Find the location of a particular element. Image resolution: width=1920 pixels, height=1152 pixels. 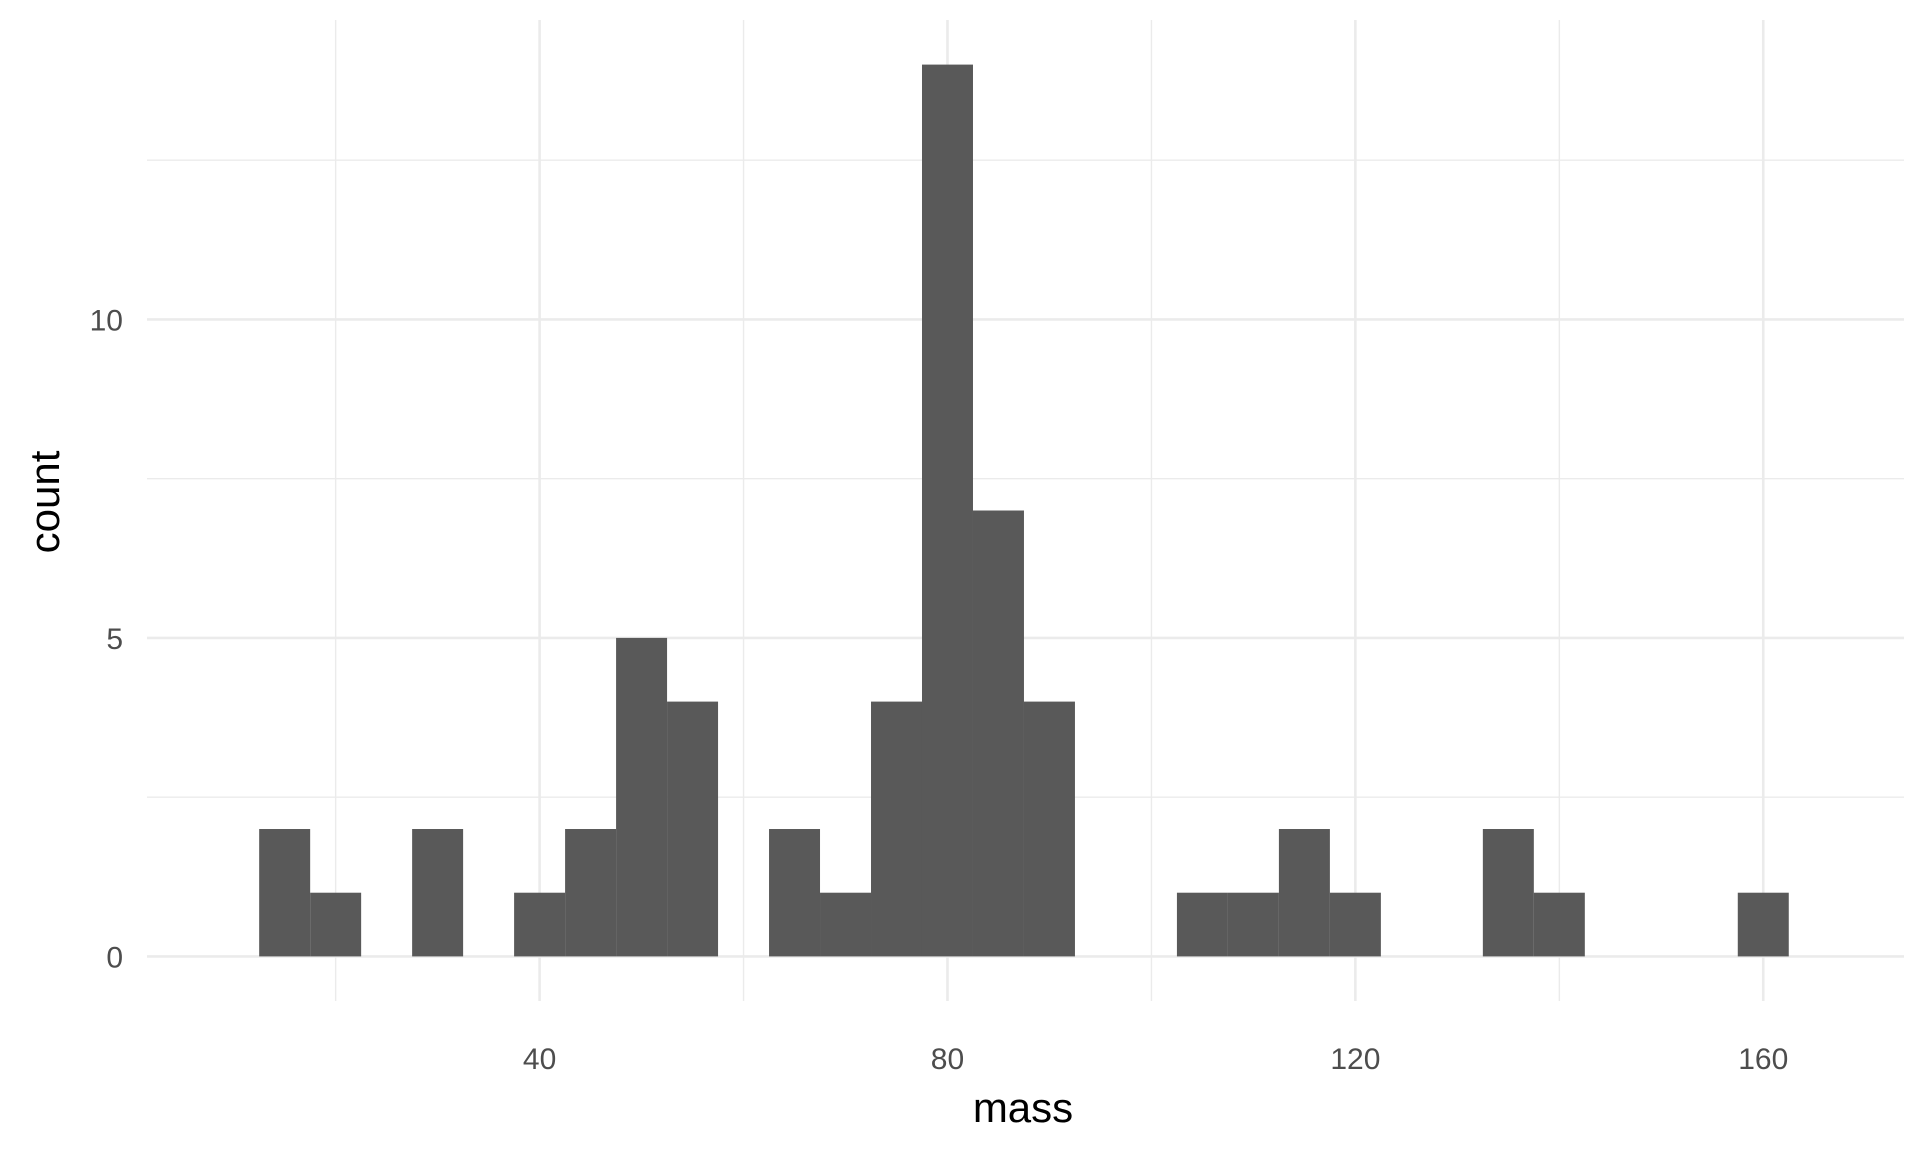

x-axis-tick-labels: 40 80 120 160 is located at coordinates (1155, 1059).